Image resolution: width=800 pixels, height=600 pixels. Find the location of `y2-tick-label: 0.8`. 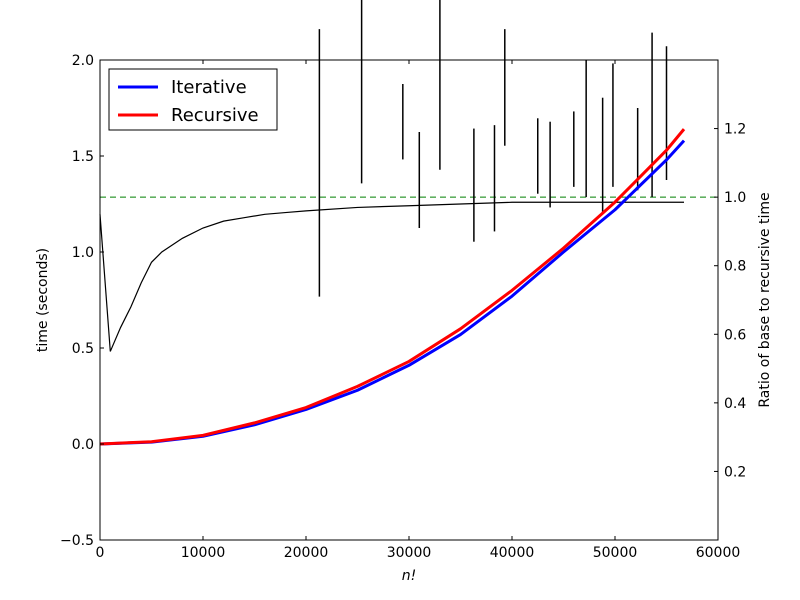

y2-tick-label: 0.8 is located at coordinates (735, 267).